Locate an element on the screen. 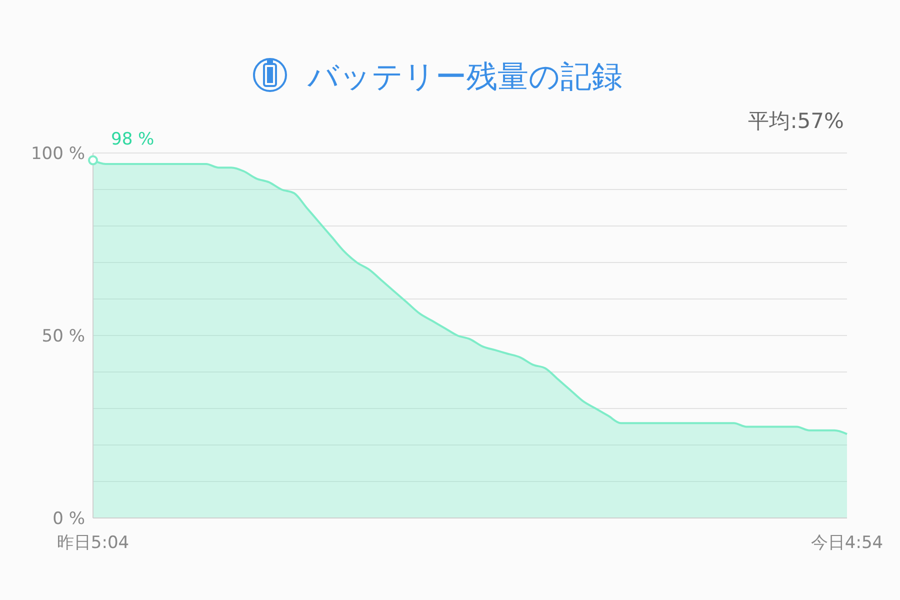 The width and height of the screenshot is (900, 600). y-tick-label: 100 % is located at coordinates (57, 154).